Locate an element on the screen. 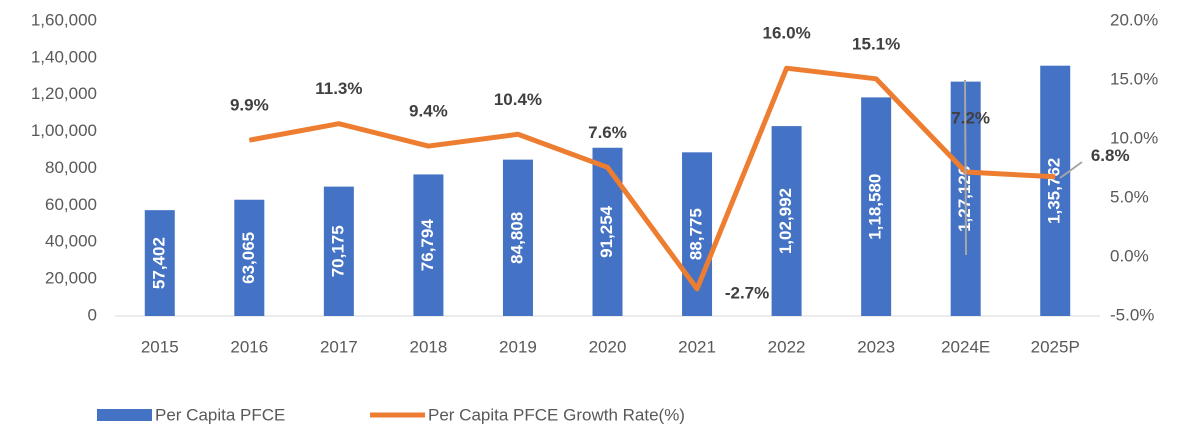 Image resolution: width=1184 pixels, height=433 pixels. bar-label: 1,35,762 is located at coordinates (1054, 191).